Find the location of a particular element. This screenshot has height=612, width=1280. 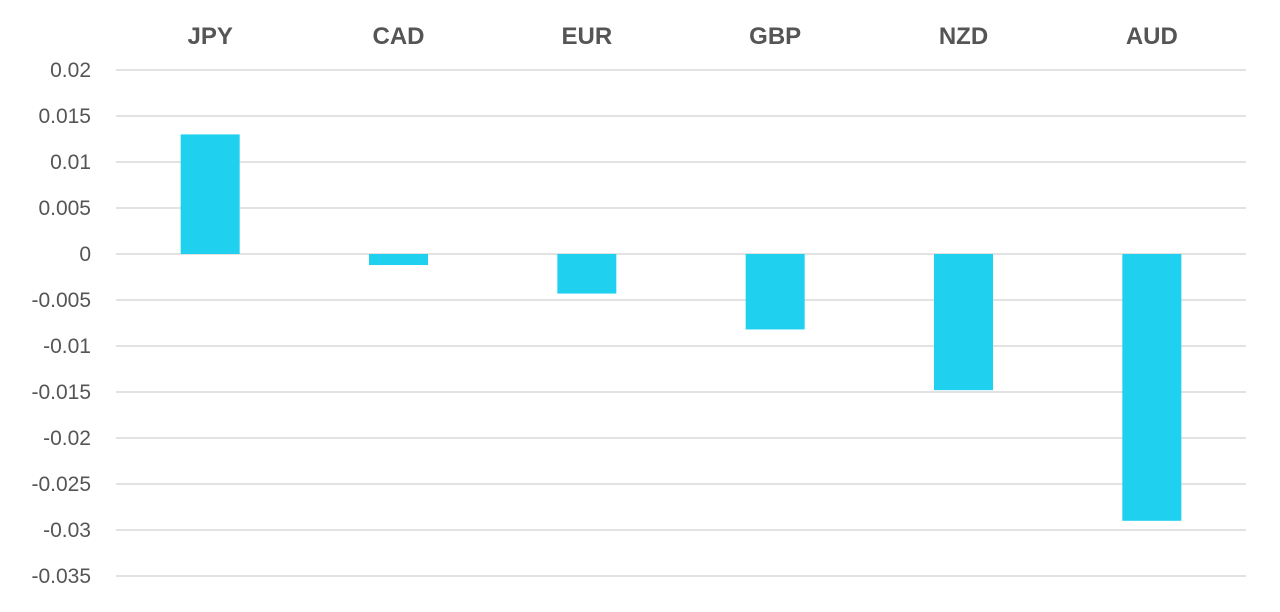

y-tick-label: -0.005 is located at coordinates (61, 300).